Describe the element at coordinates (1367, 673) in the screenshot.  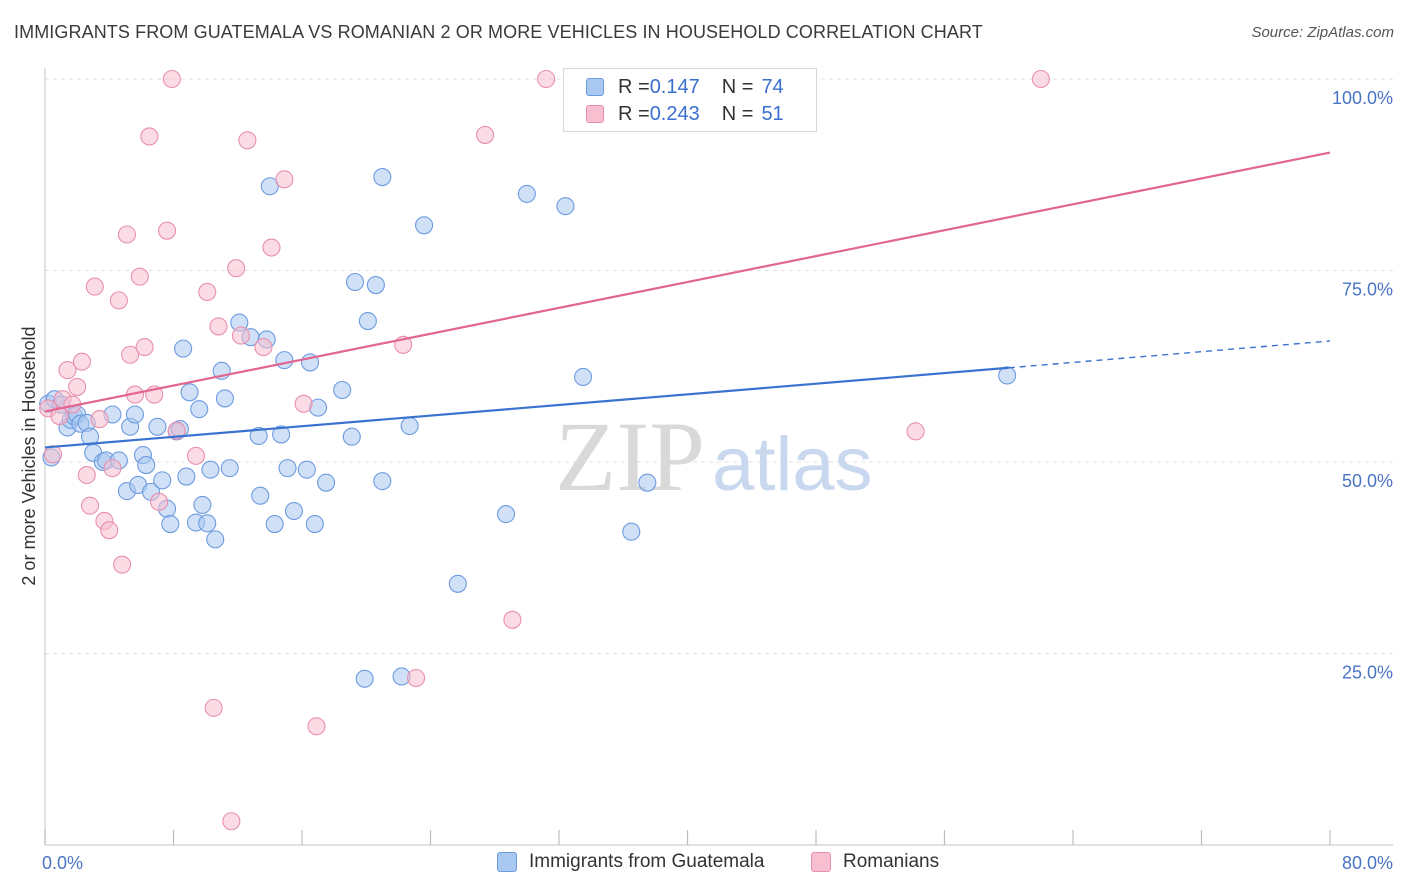
I see `y-tick-label: 25.0%` at that location.